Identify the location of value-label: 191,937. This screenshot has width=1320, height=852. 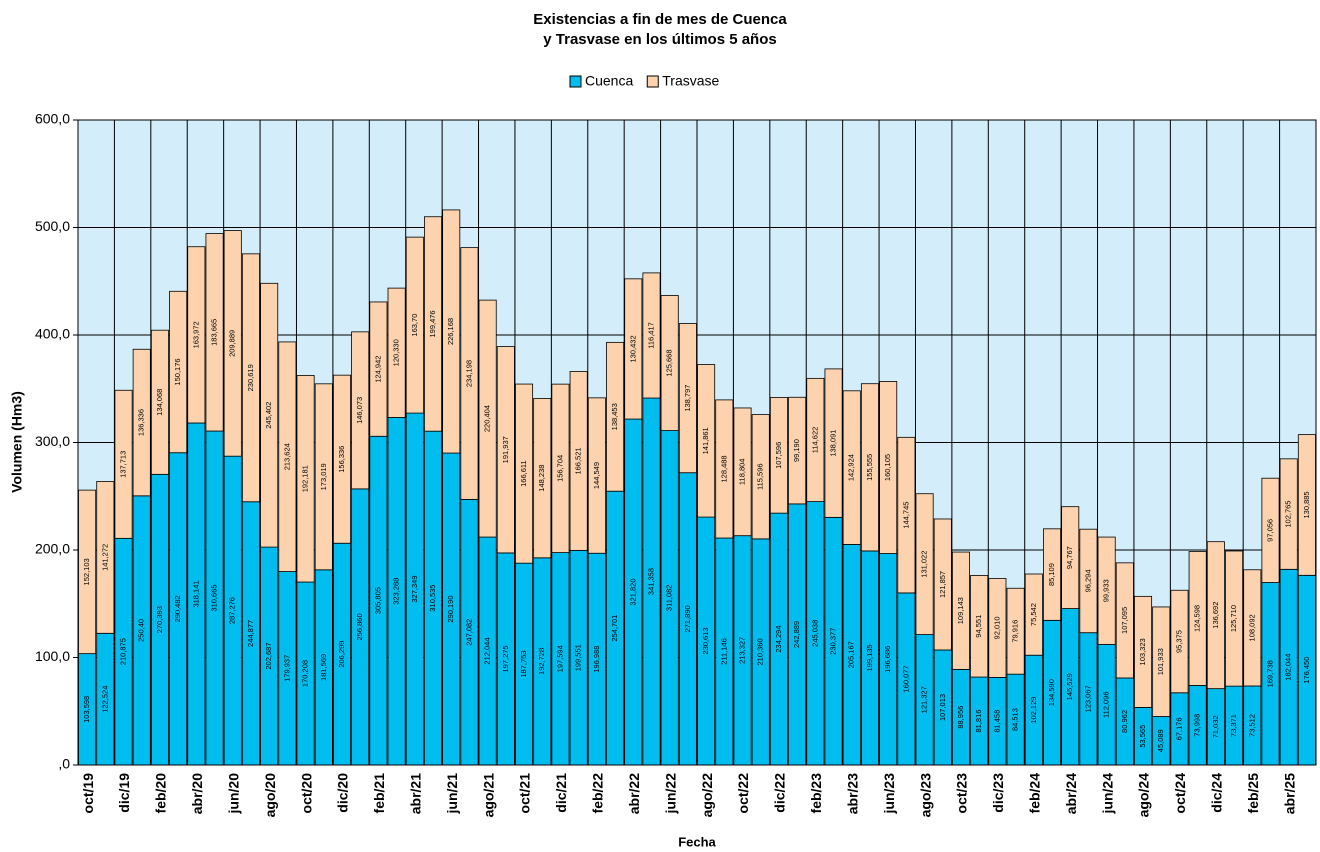
(505, 449).